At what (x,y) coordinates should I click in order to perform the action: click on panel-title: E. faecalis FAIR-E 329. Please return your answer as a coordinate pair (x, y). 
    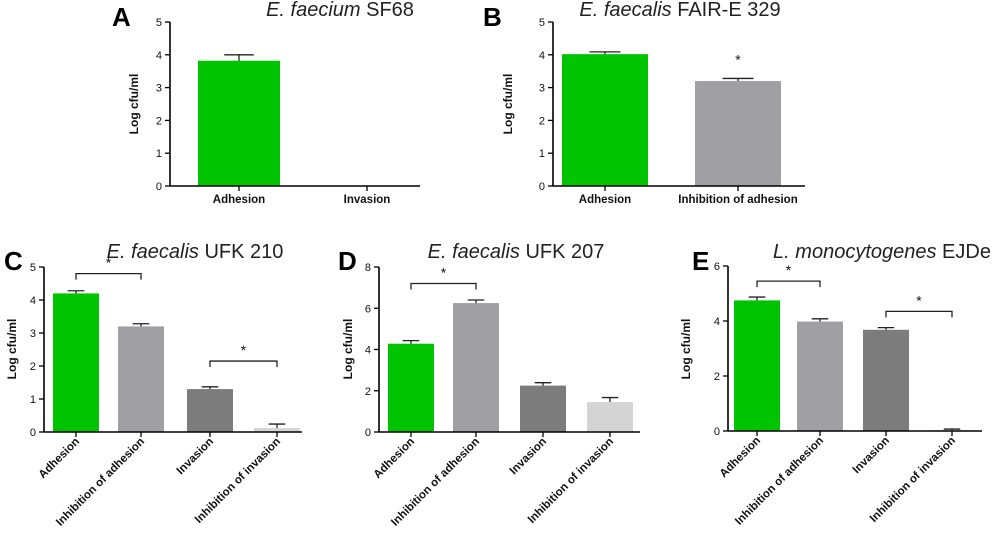
    Looking at the image, I should click on (679, 10).